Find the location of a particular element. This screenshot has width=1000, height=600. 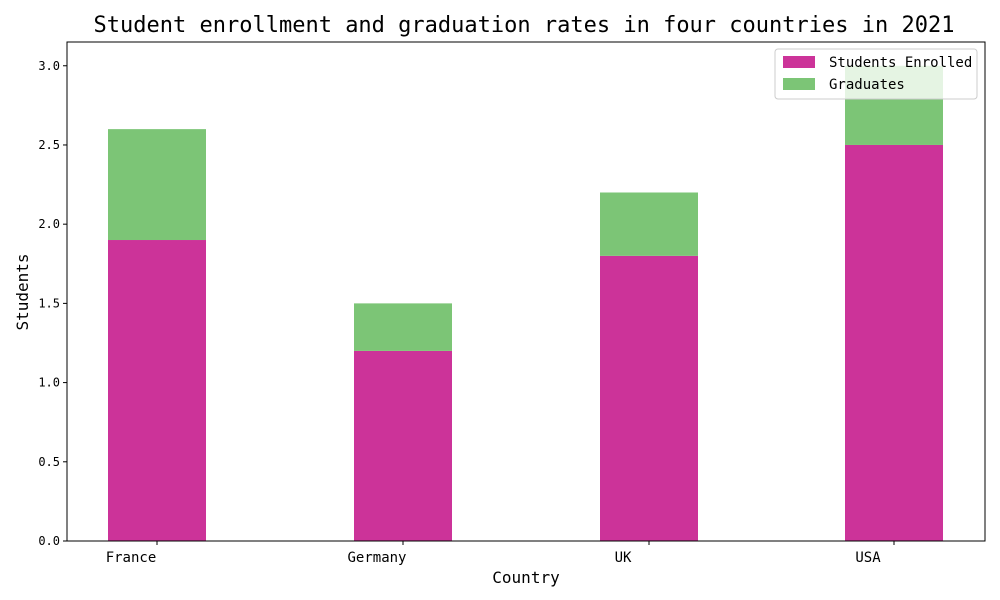

bar-enrolled-uk is located at coordinates (649, 398).